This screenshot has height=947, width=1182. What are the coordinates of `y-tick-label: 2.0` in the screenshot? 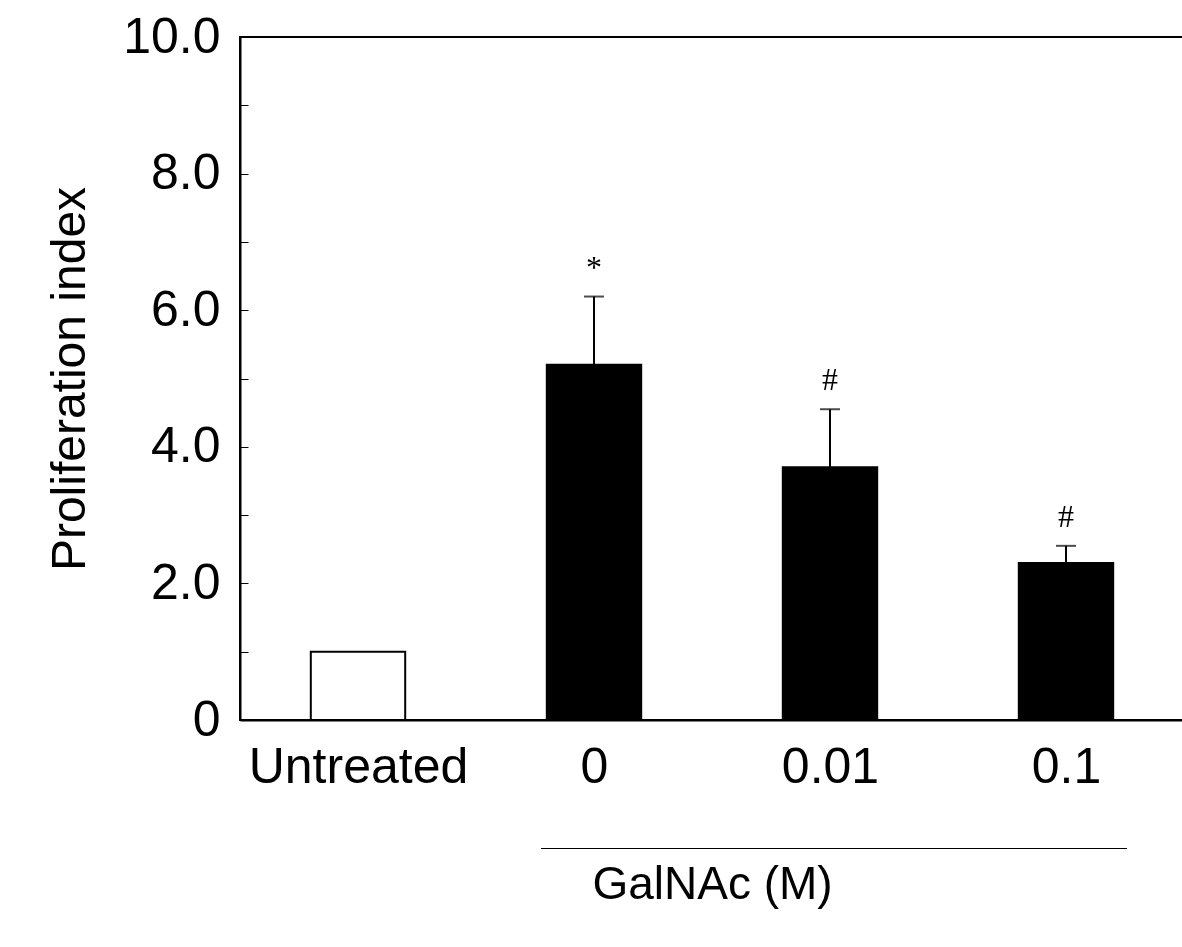 It's located at (185, 581).